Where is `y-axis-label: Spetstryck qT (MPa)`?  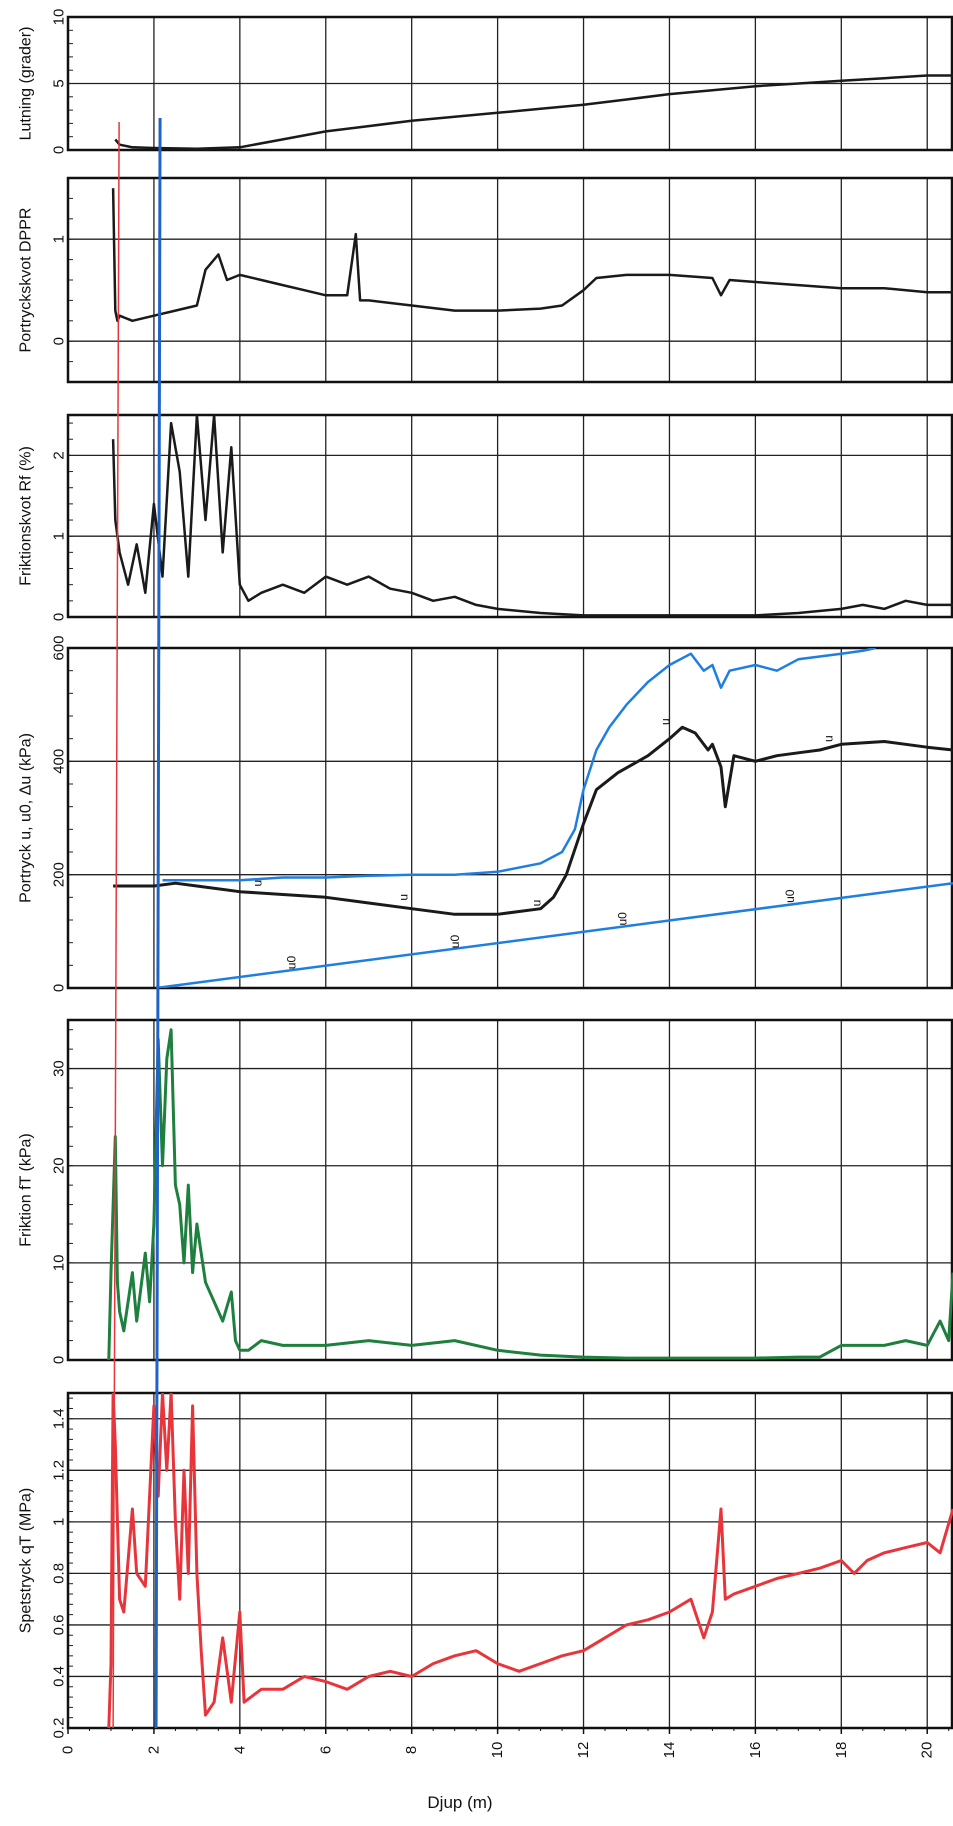
y-axis-label: Spetstryck qT (MPa) is located at coordinates (26, 1561).